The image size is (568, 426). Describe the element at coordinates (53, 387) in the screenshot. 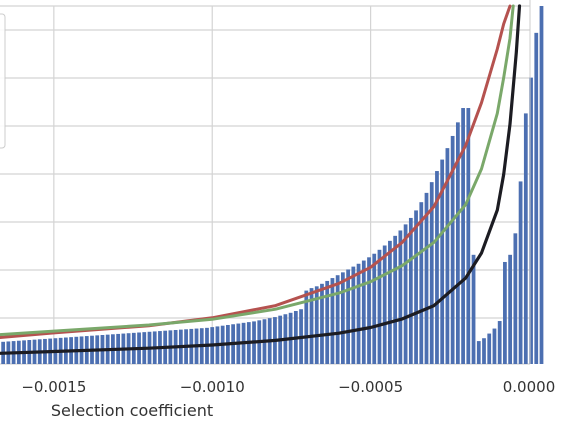

I see `x-tick-label: −0.0015` at that location.